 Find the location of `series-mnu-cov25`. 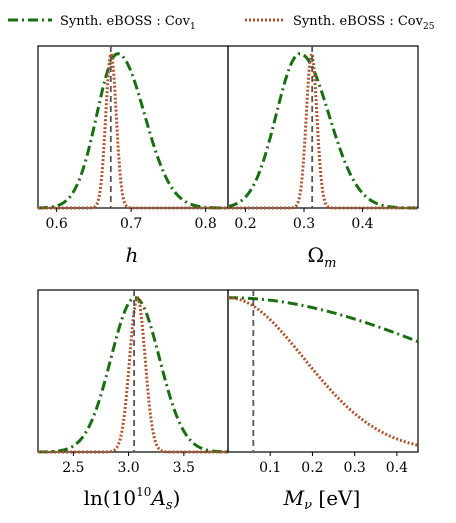

series-mnu-cov25 is located at coordinates (323, 371).